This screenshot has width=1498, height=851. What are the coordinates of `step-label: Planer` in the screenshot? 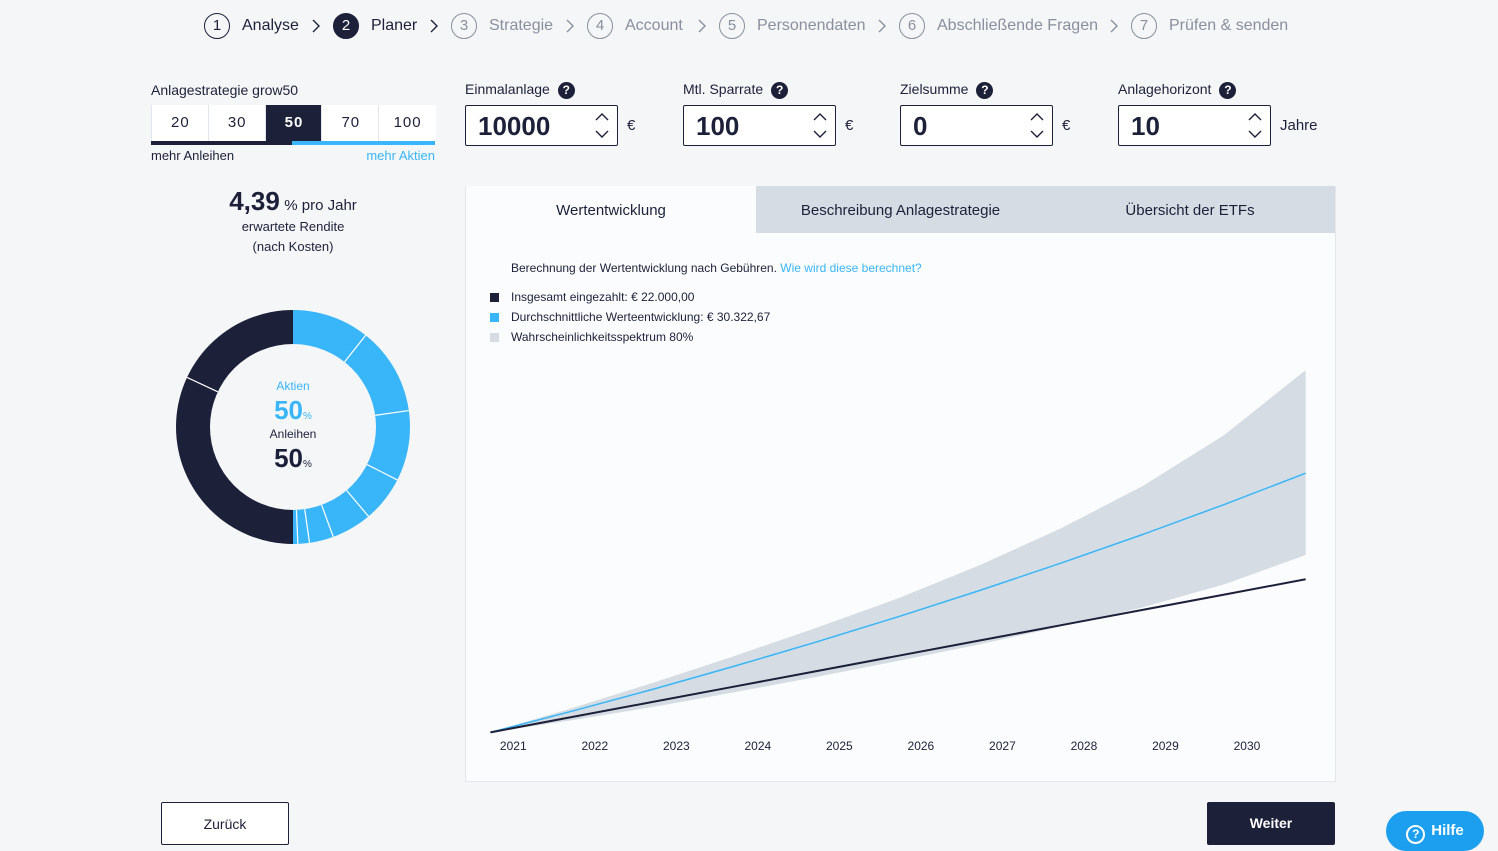 It's located at (394, 25).